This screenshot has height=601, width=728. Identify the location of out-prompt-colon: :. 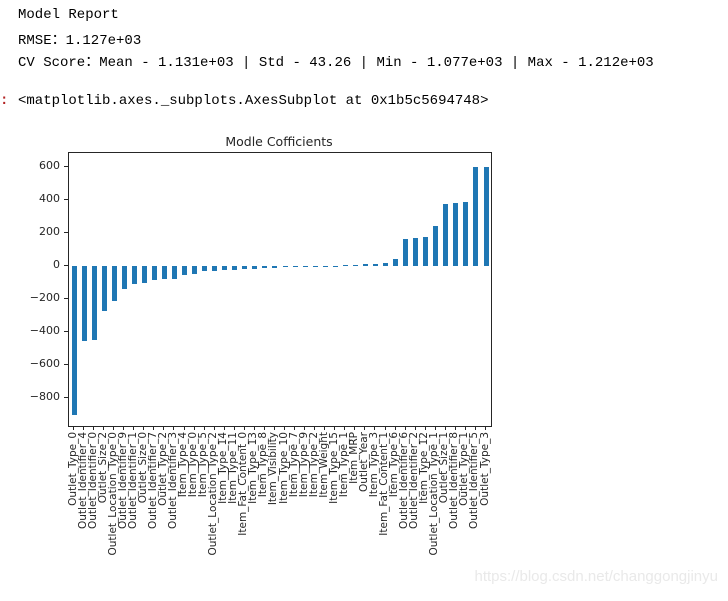
(4, 101).